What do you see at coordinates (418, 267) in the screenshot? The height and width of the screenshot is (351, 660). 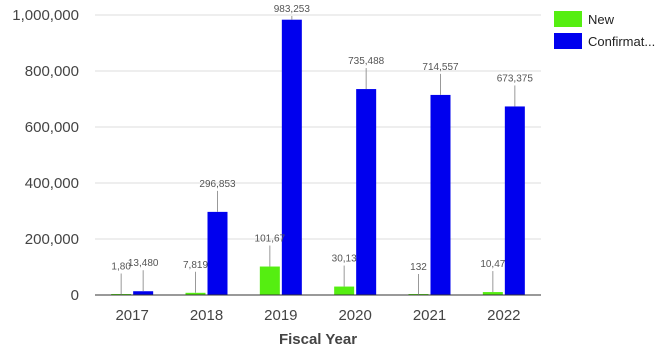 I see `data-label: 132` at bounding box center [418, 267].